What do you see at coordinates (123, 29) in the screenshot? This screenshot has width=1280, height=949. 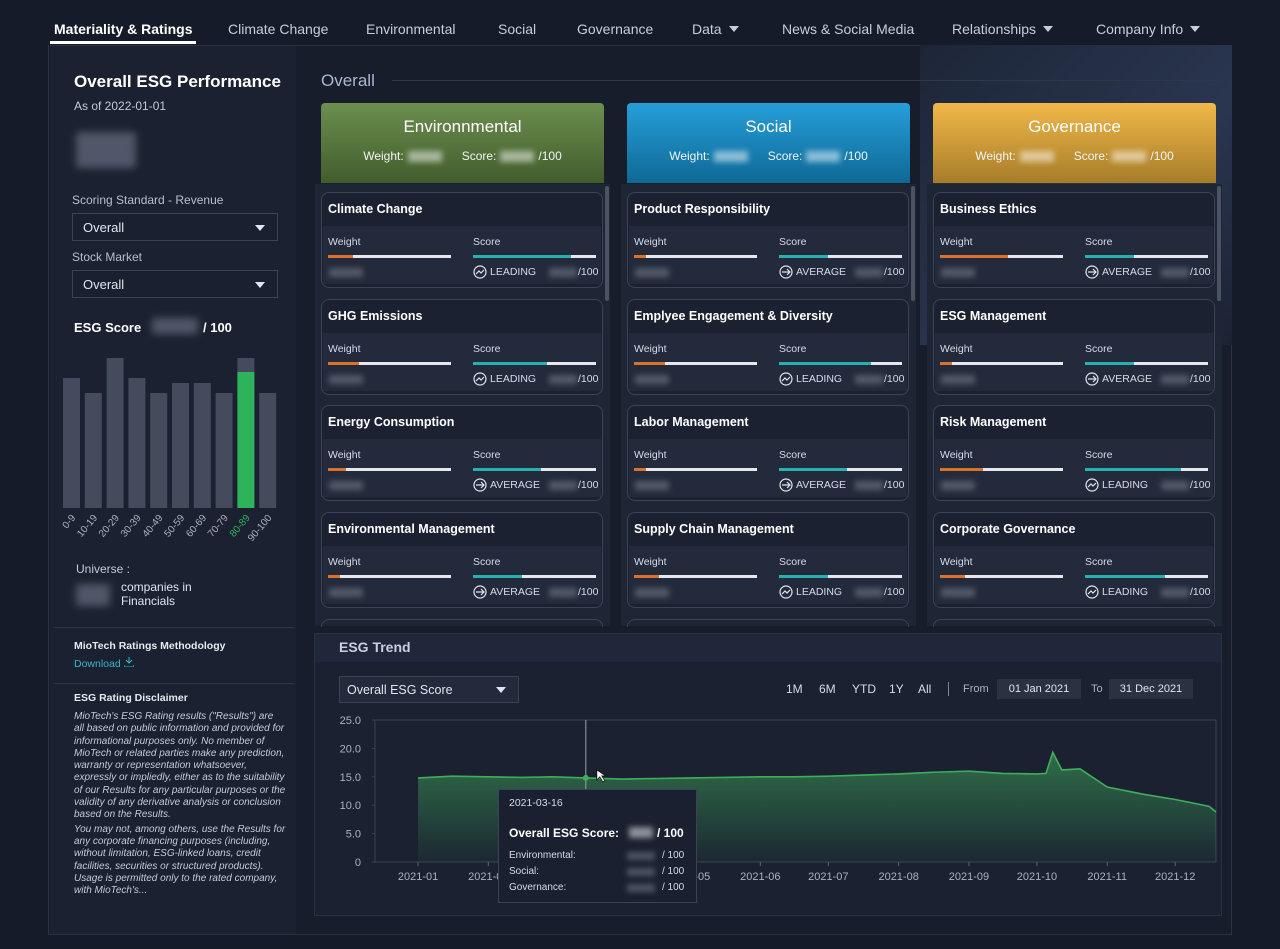 I see `nav-tab: Materiality & Ratings` at bounding box center [123, 29].